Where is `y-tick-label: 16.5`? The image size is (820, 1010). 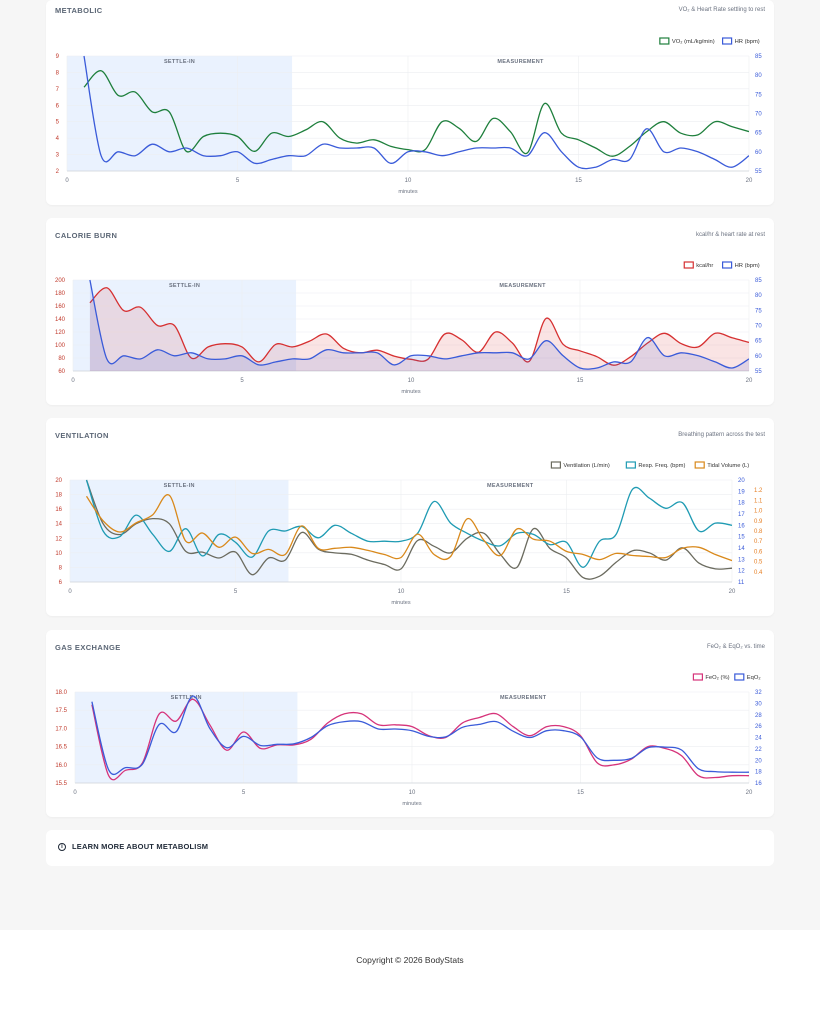 y-tick-label: 16.5 is located at coordinates (61, 748).